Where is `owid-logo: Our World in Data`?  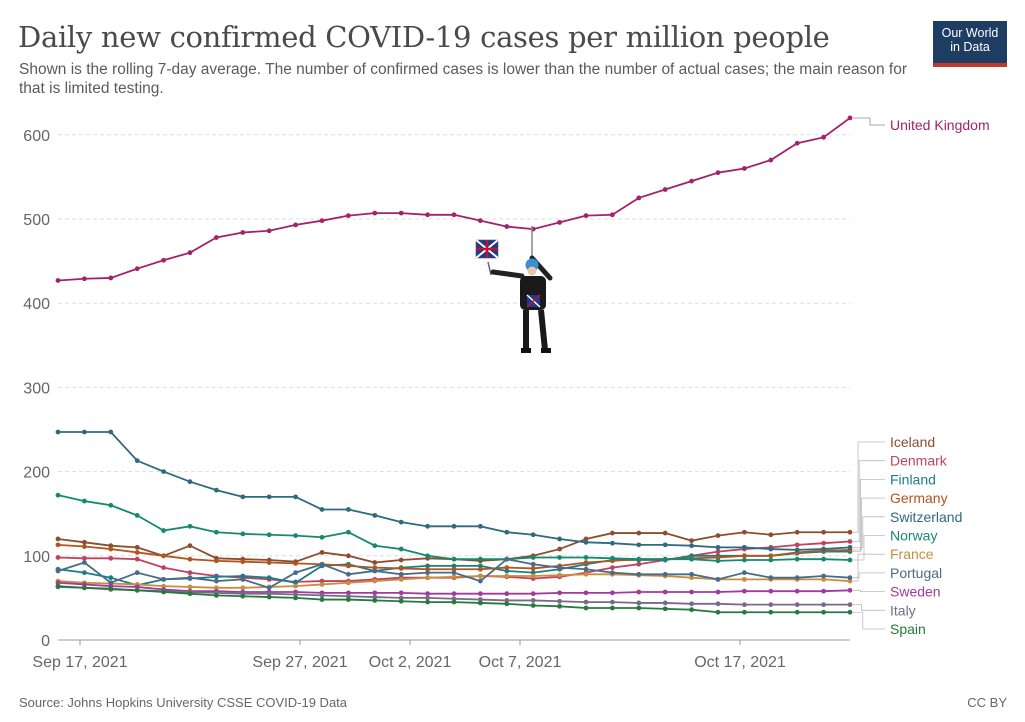 owid-logo: Our World in Data is located at coordinates (970, 44).